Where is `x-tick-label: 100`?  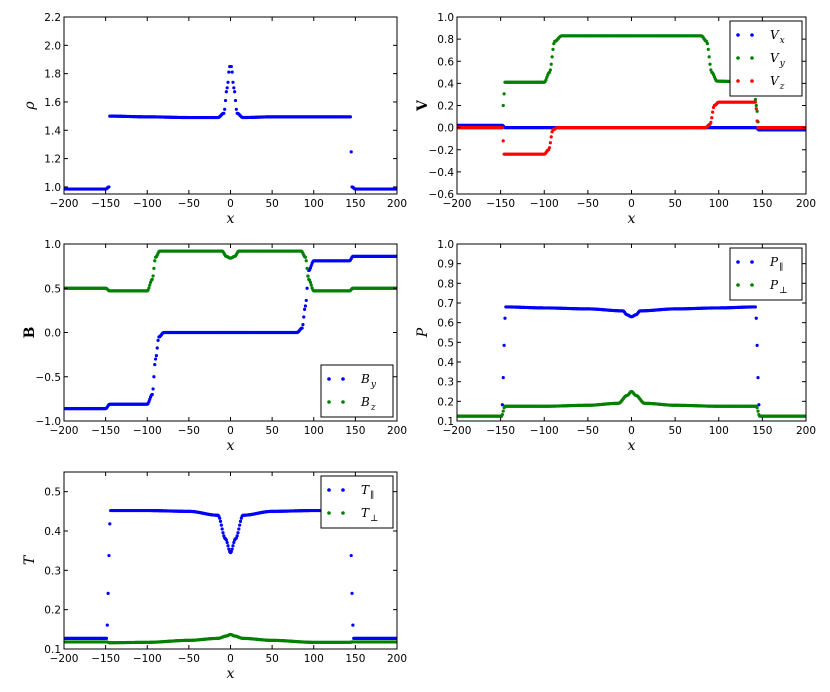
x-tick-label: 100 is located at coordinates (719, 431).